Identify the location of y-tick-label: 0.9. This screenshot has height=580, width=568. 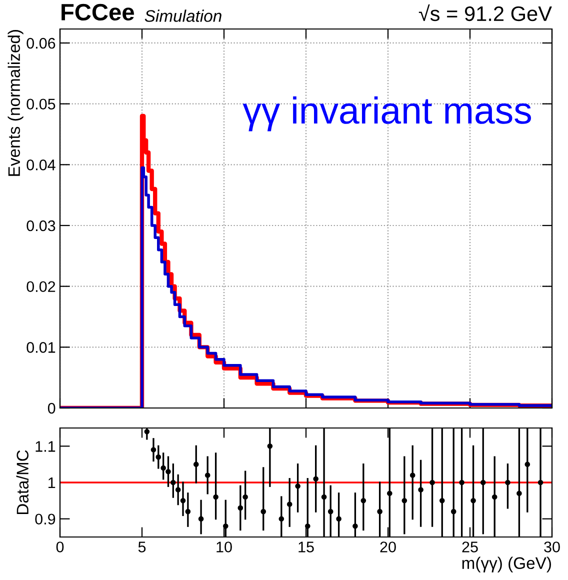
(45, 519).